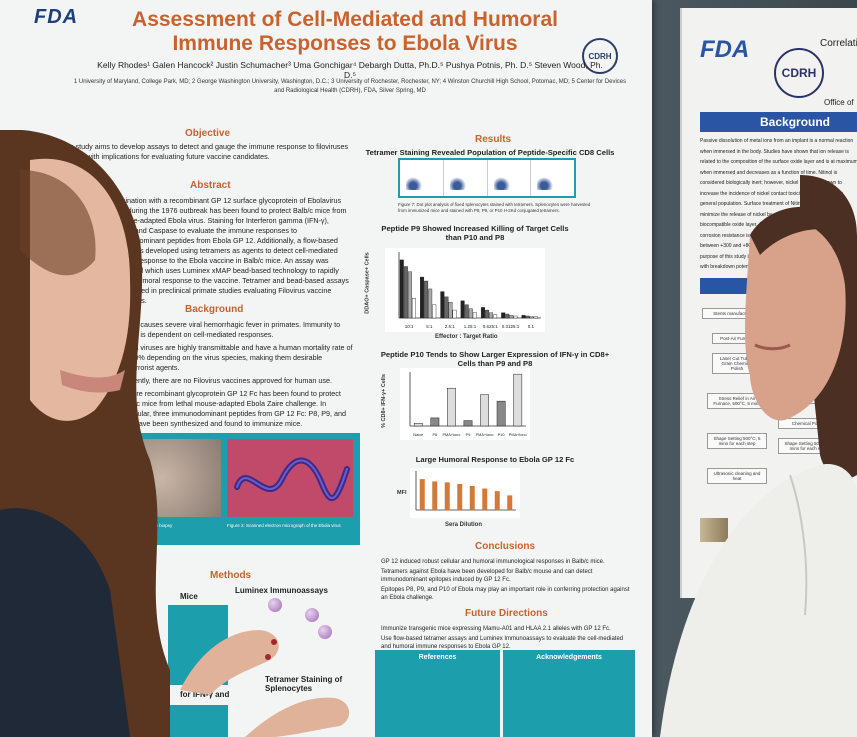 The image size is (857, 737). What do you see at coordinates (737, 476) in the screenshot?
I see `flow-step: Ultrasonic cleaning and heat` at bounding box center [737, 476].